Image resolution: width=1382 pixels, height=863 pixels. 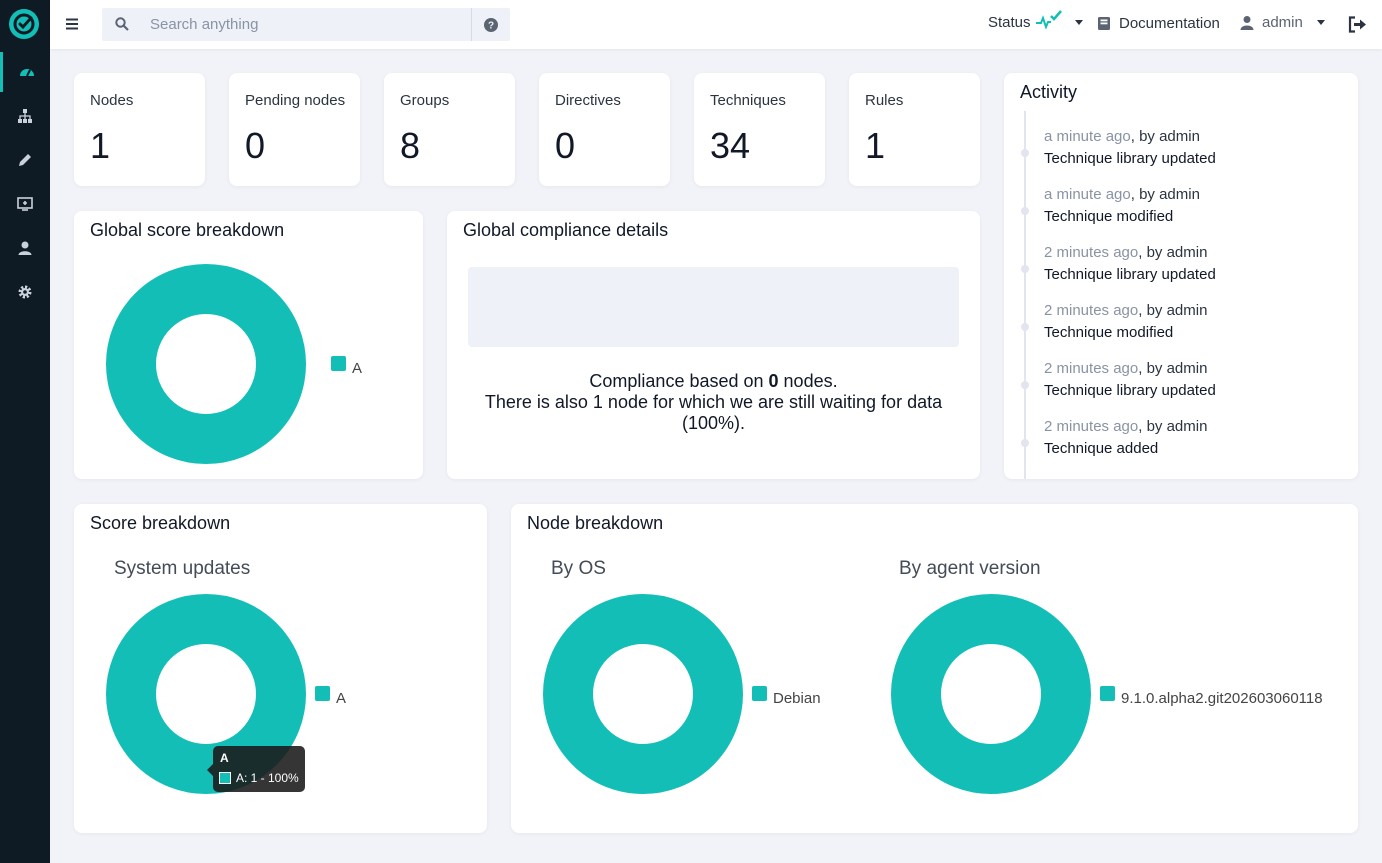 I want to click on stat-card-techniques: Techniques 34, so click(x=759, y=129).